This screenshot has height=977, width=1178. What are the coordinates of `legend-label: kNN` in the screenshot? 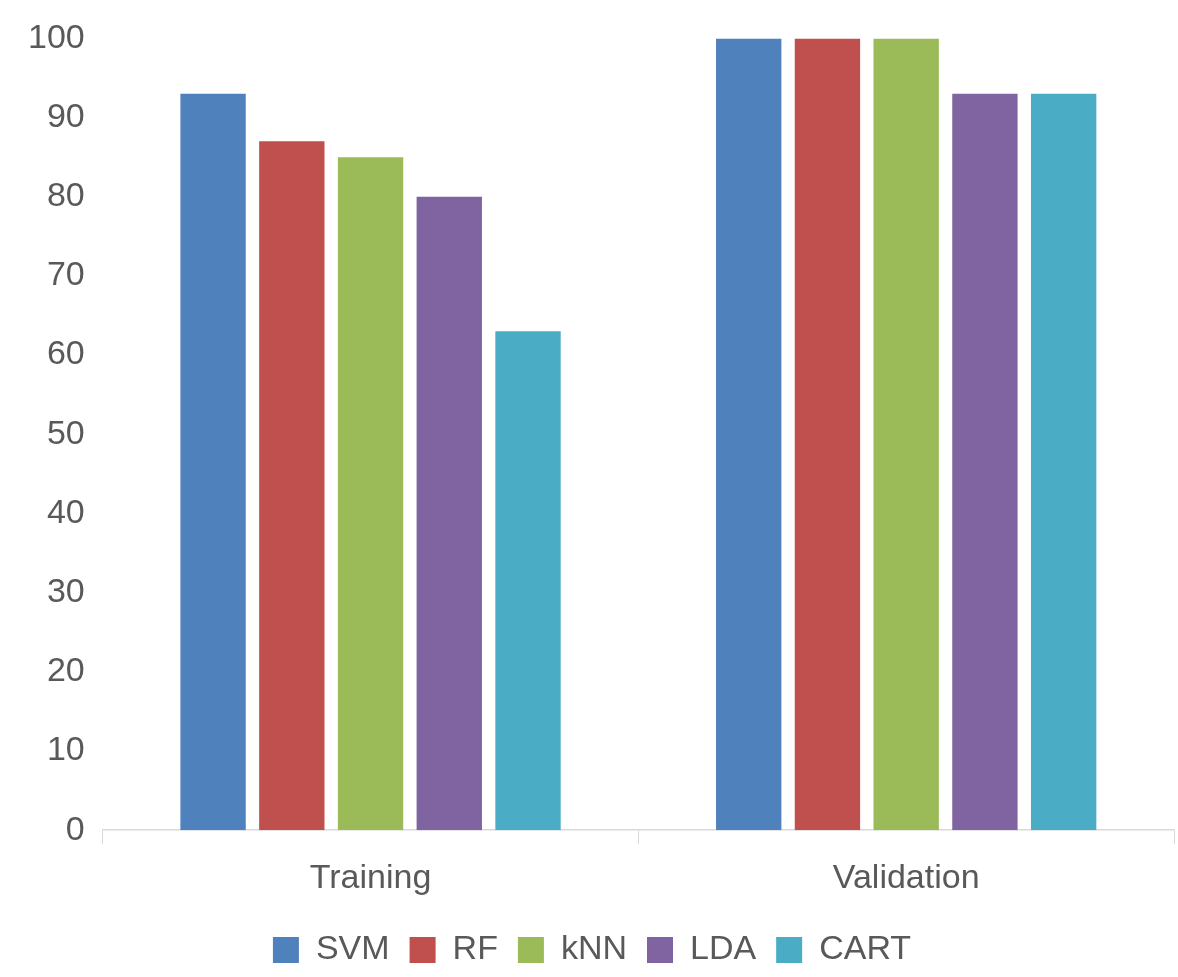 It's located at (594, 947).